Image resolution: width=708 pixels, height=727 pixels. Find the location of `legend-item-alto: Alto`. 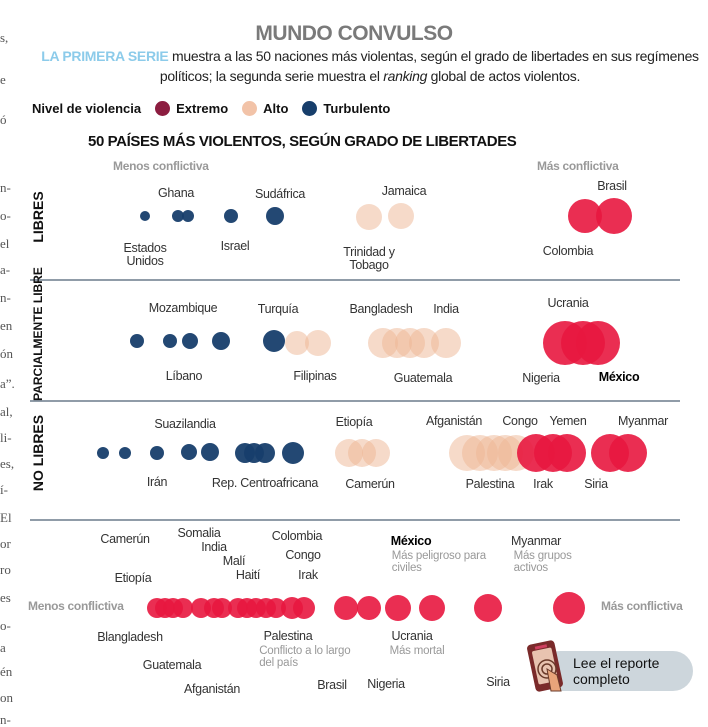

legend-item-alto: Alto is located at coordinates (276, 108).